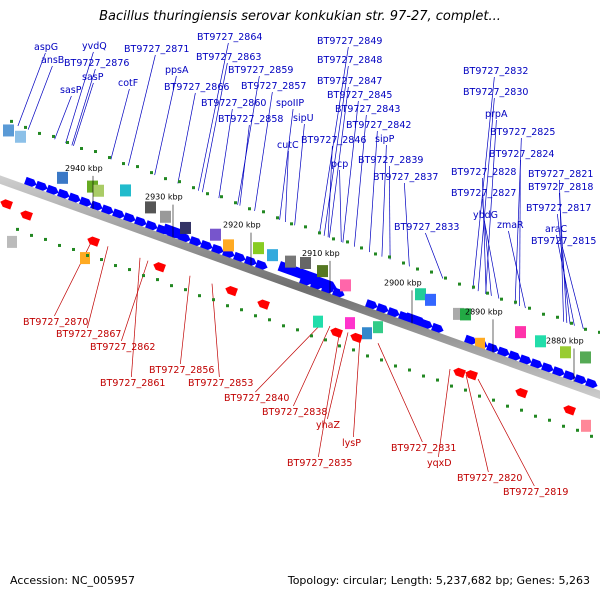 The image size is (600, 600). Describe the element at coordinates (260, 70) in the screenshot. I see `gene-label: BT9727_2859` at that location.